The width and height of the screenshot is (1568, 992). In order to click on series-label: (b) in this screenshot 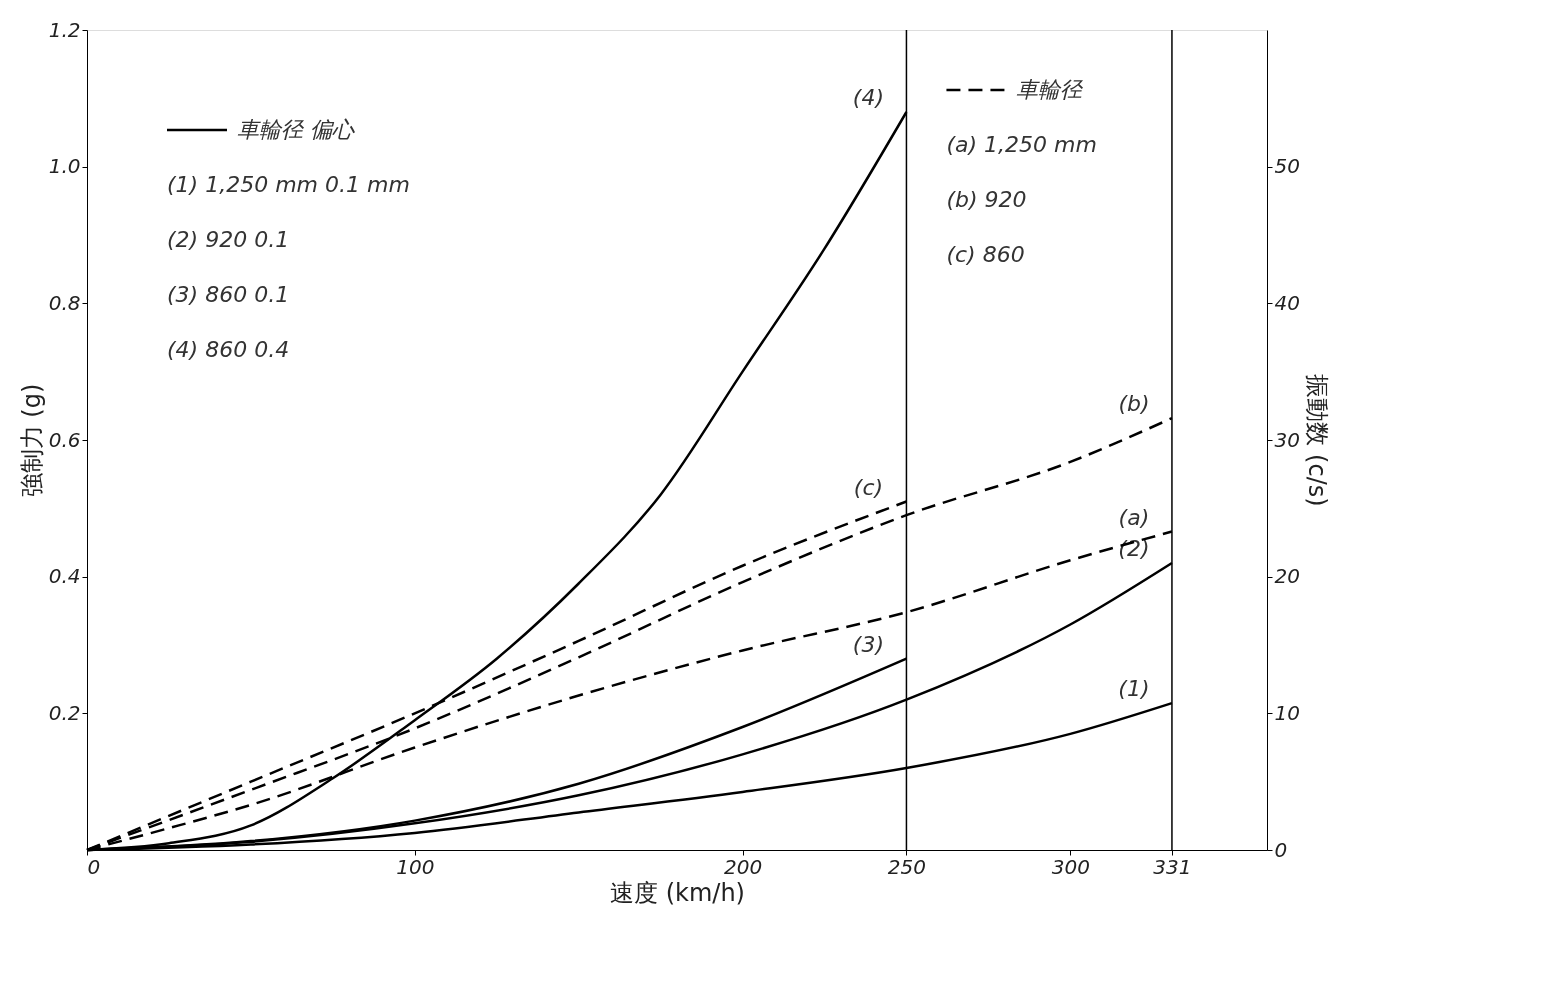, I will do `click(1134, 404)`.